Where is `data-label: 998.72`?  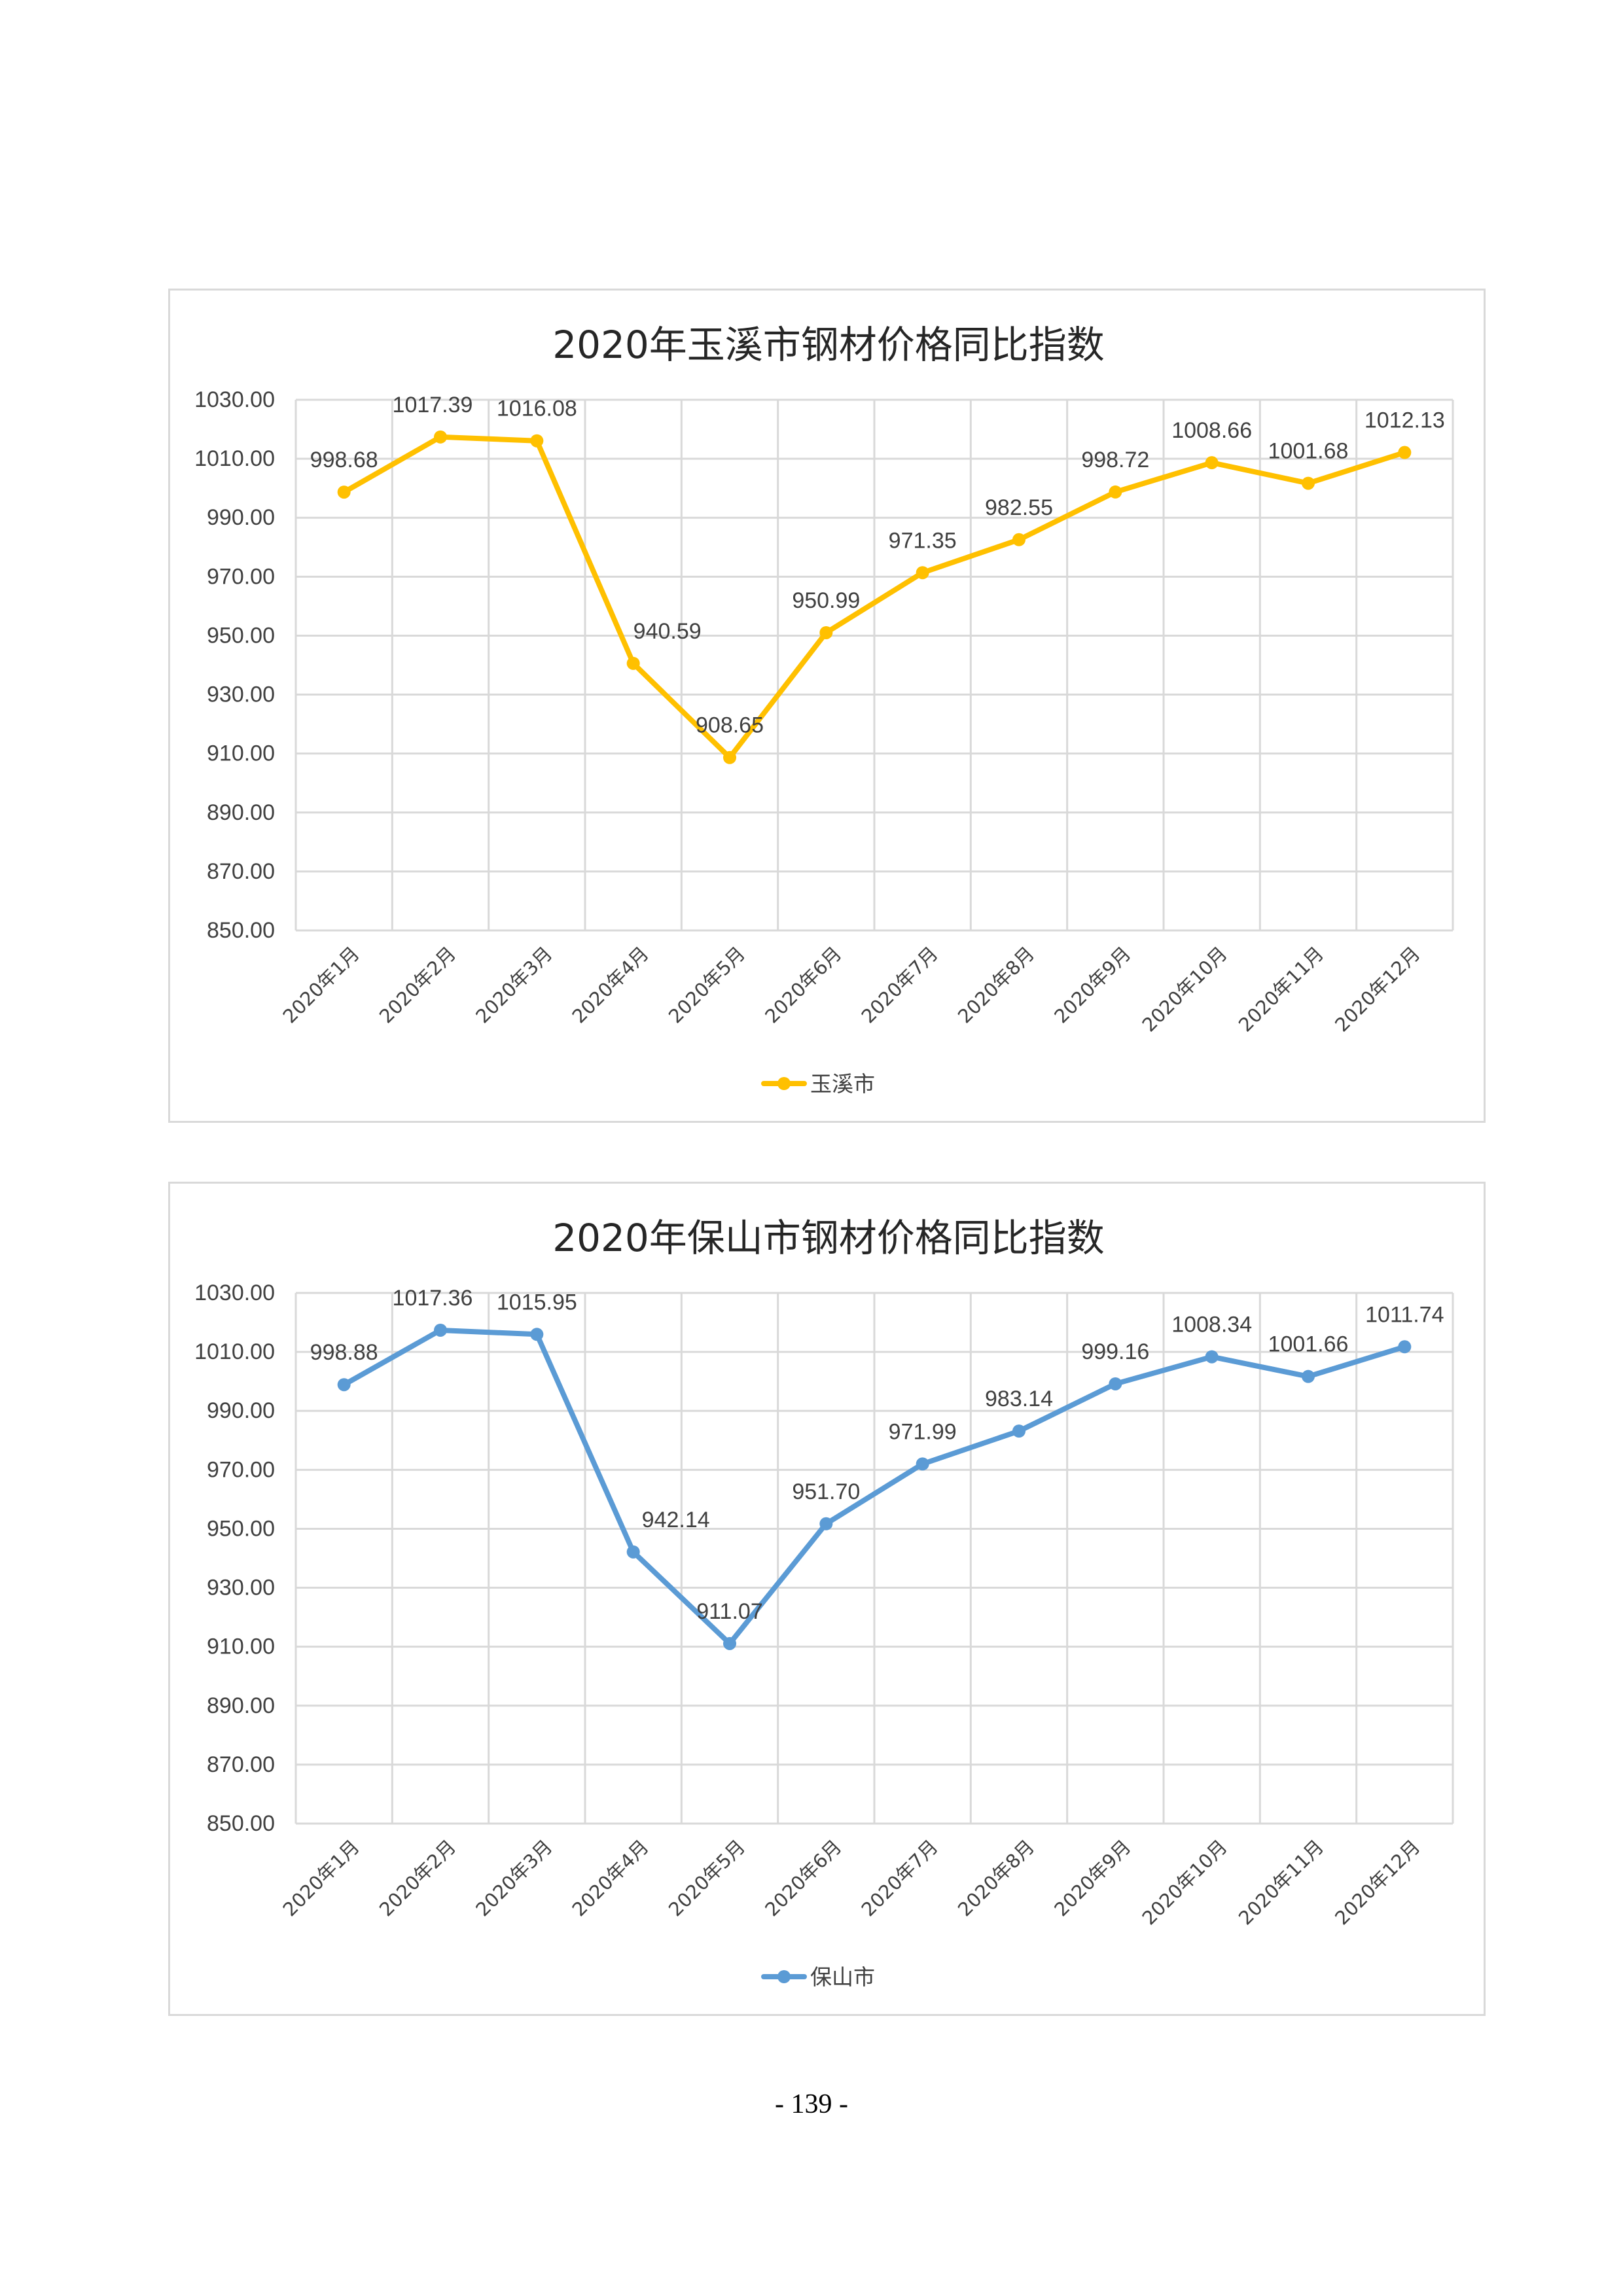 data-label: 998.72 is located at coordinates (1115, 460).